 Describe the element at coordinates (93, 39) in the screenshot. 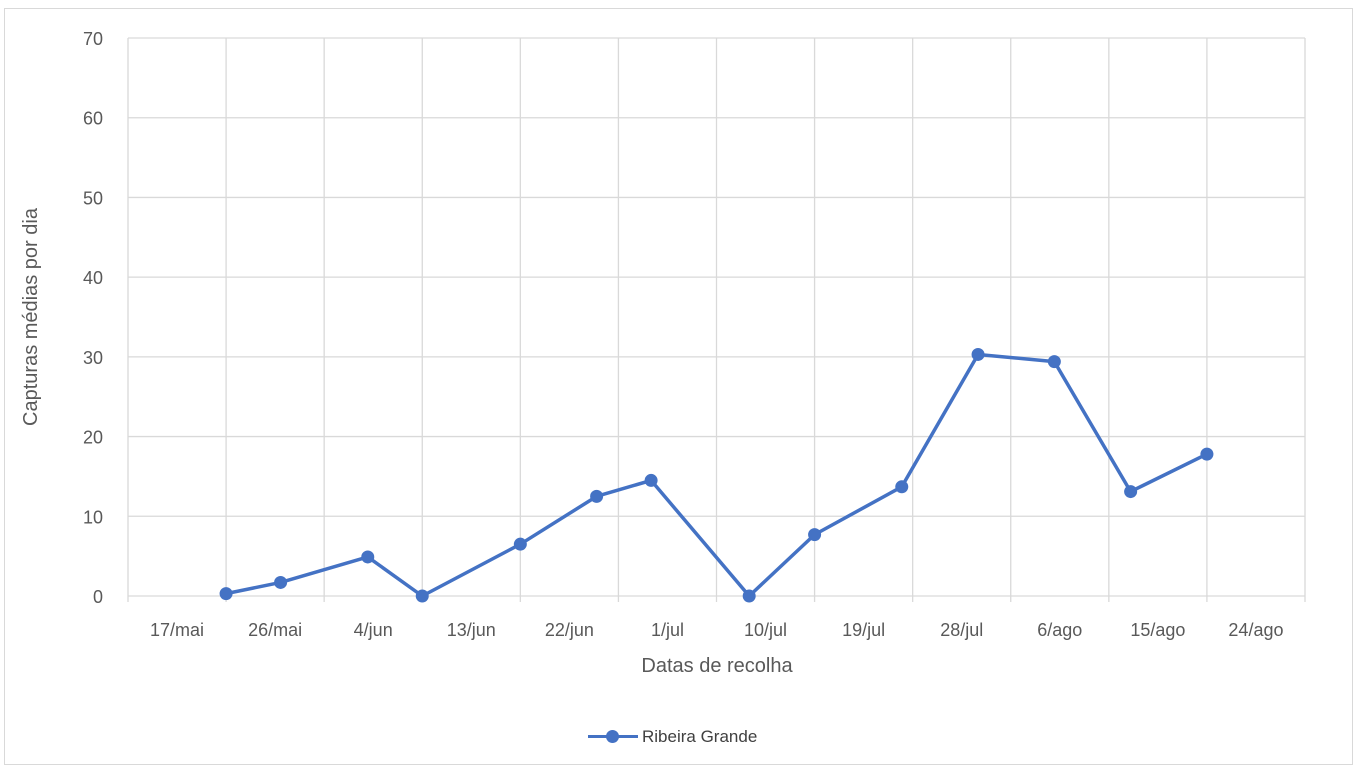

I see `y-tick-label: 70` at that location.